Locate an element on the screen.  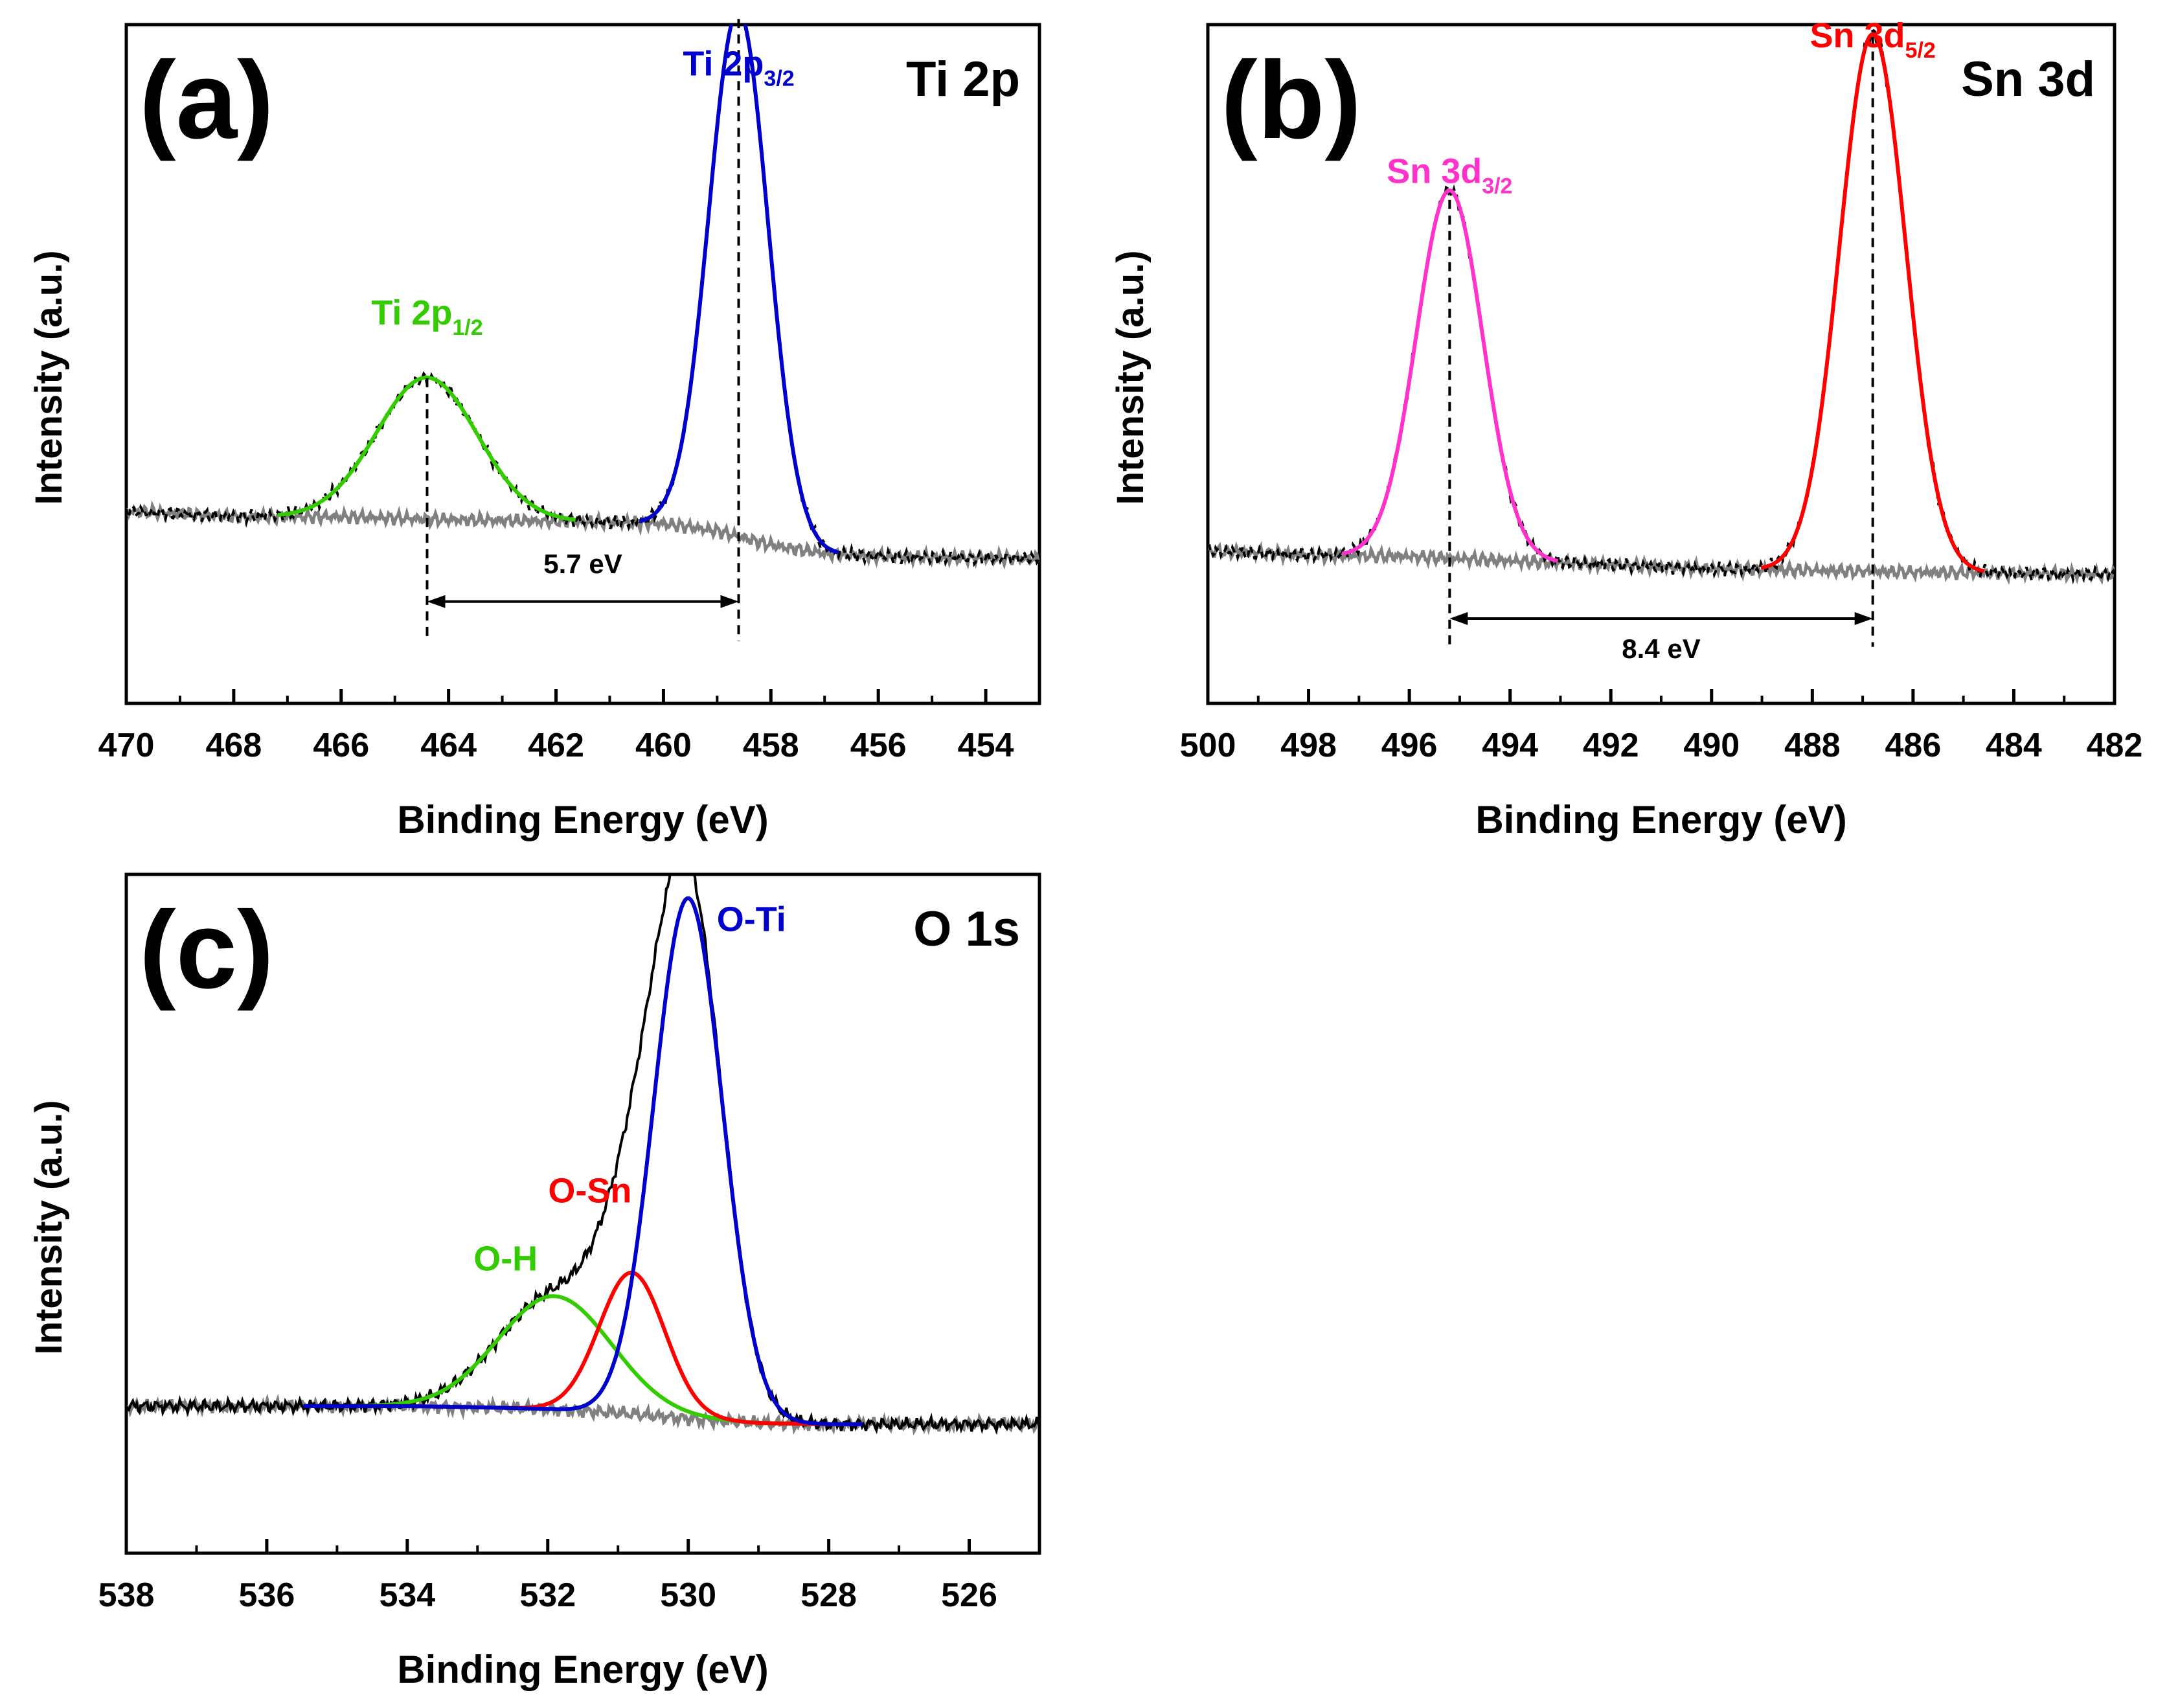
x-tick-label: 470 is located at coordinates (127, 745).